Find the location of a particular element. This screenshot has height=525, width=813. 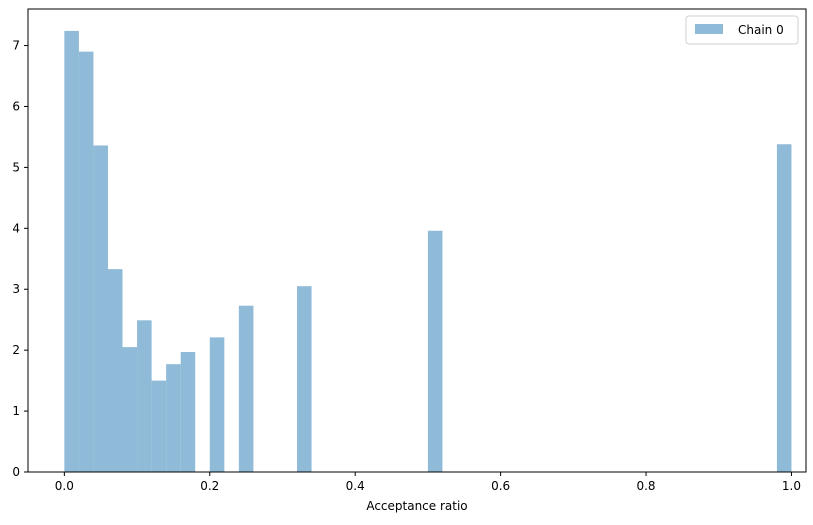

x-tick-label: 0.8 is located at coordinates (645, 486).